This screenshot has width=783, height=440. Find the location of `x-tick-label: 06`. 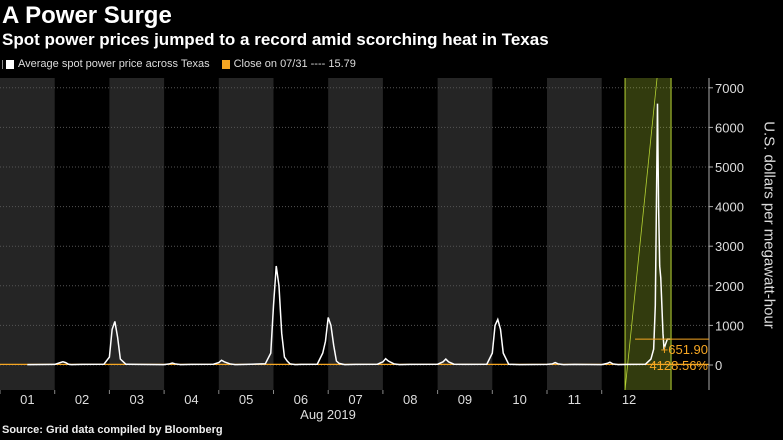

x-tick-label: 06 is located at coordinates (301, 399).